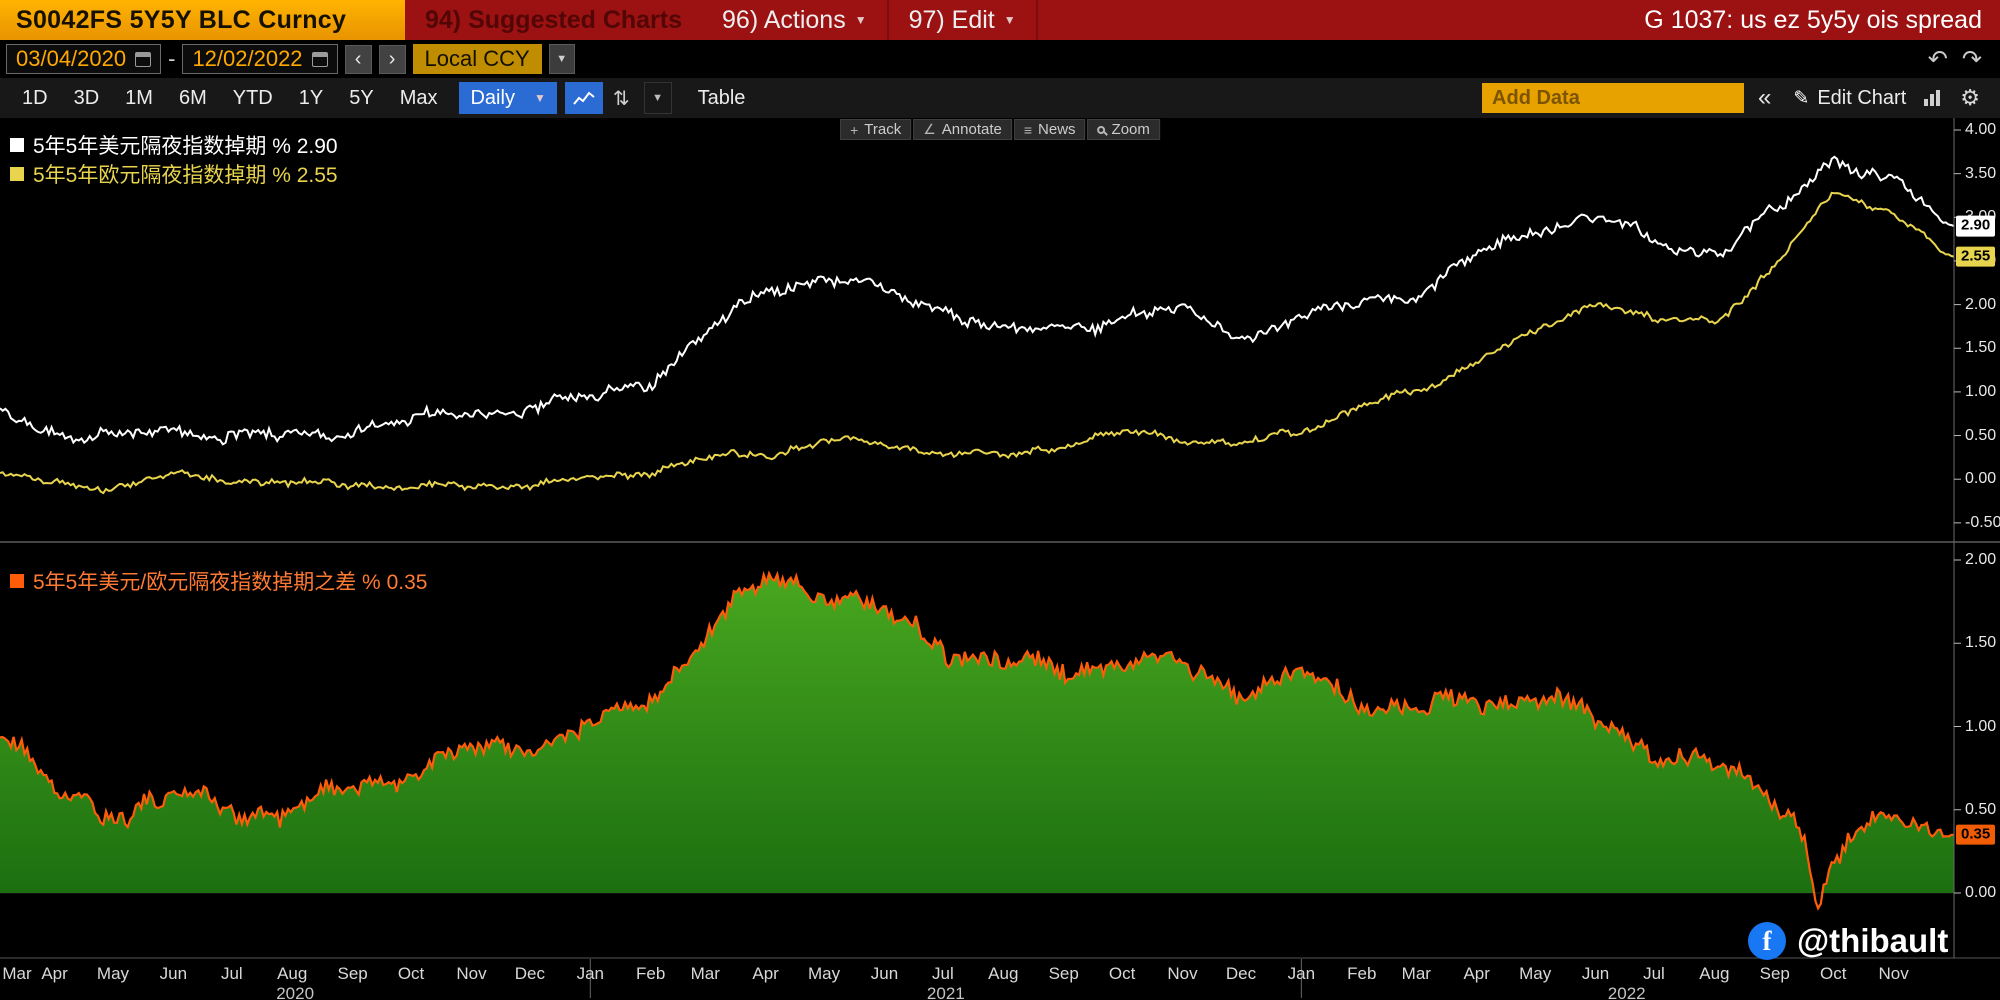 The height and width of the screenshot is (1000, 2000). What do you see at coordinates (1976, 835) in the screenshot?
I see `last-value-badge: 0.35` at bounding box center [1976, 835].